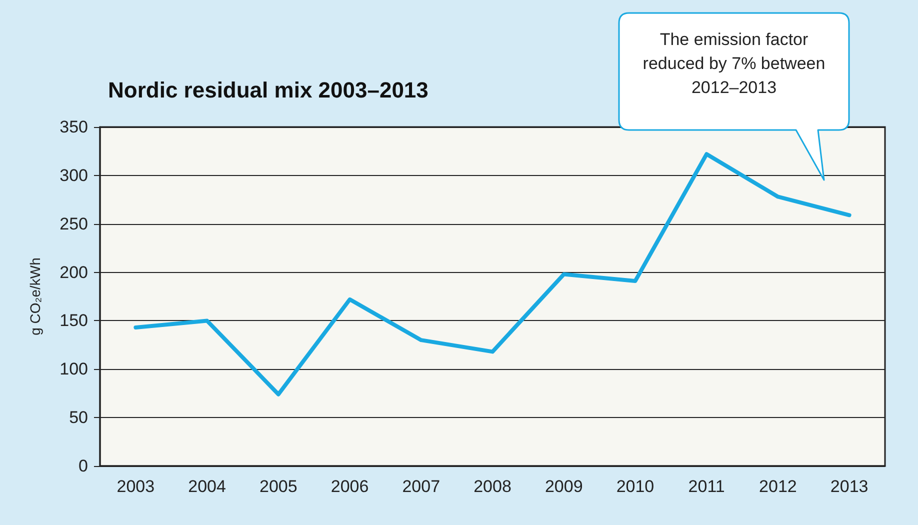 The image size is (918, 525). I want to click on x-tick-label: 2005, so click(278, 486).